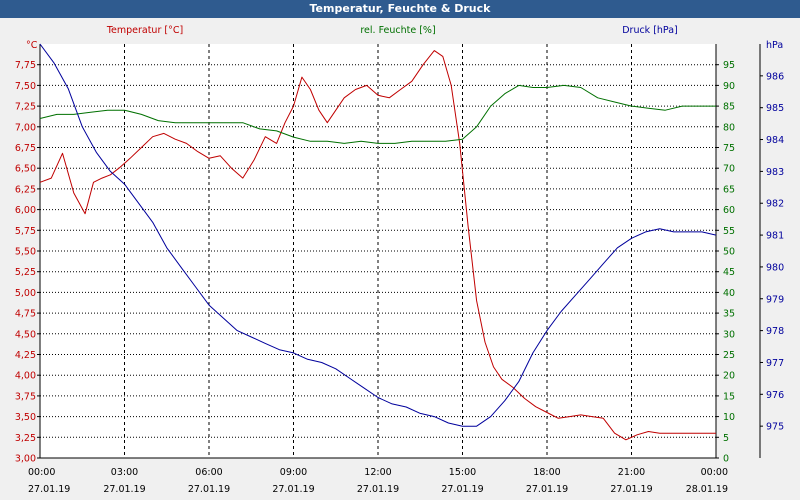 The height and width of the screenshot is (500, 800). What do you see at coordinates (32, 45) in the screenshot?
I see `temperature-unit-label: °C` at bounding box center [32, 45].